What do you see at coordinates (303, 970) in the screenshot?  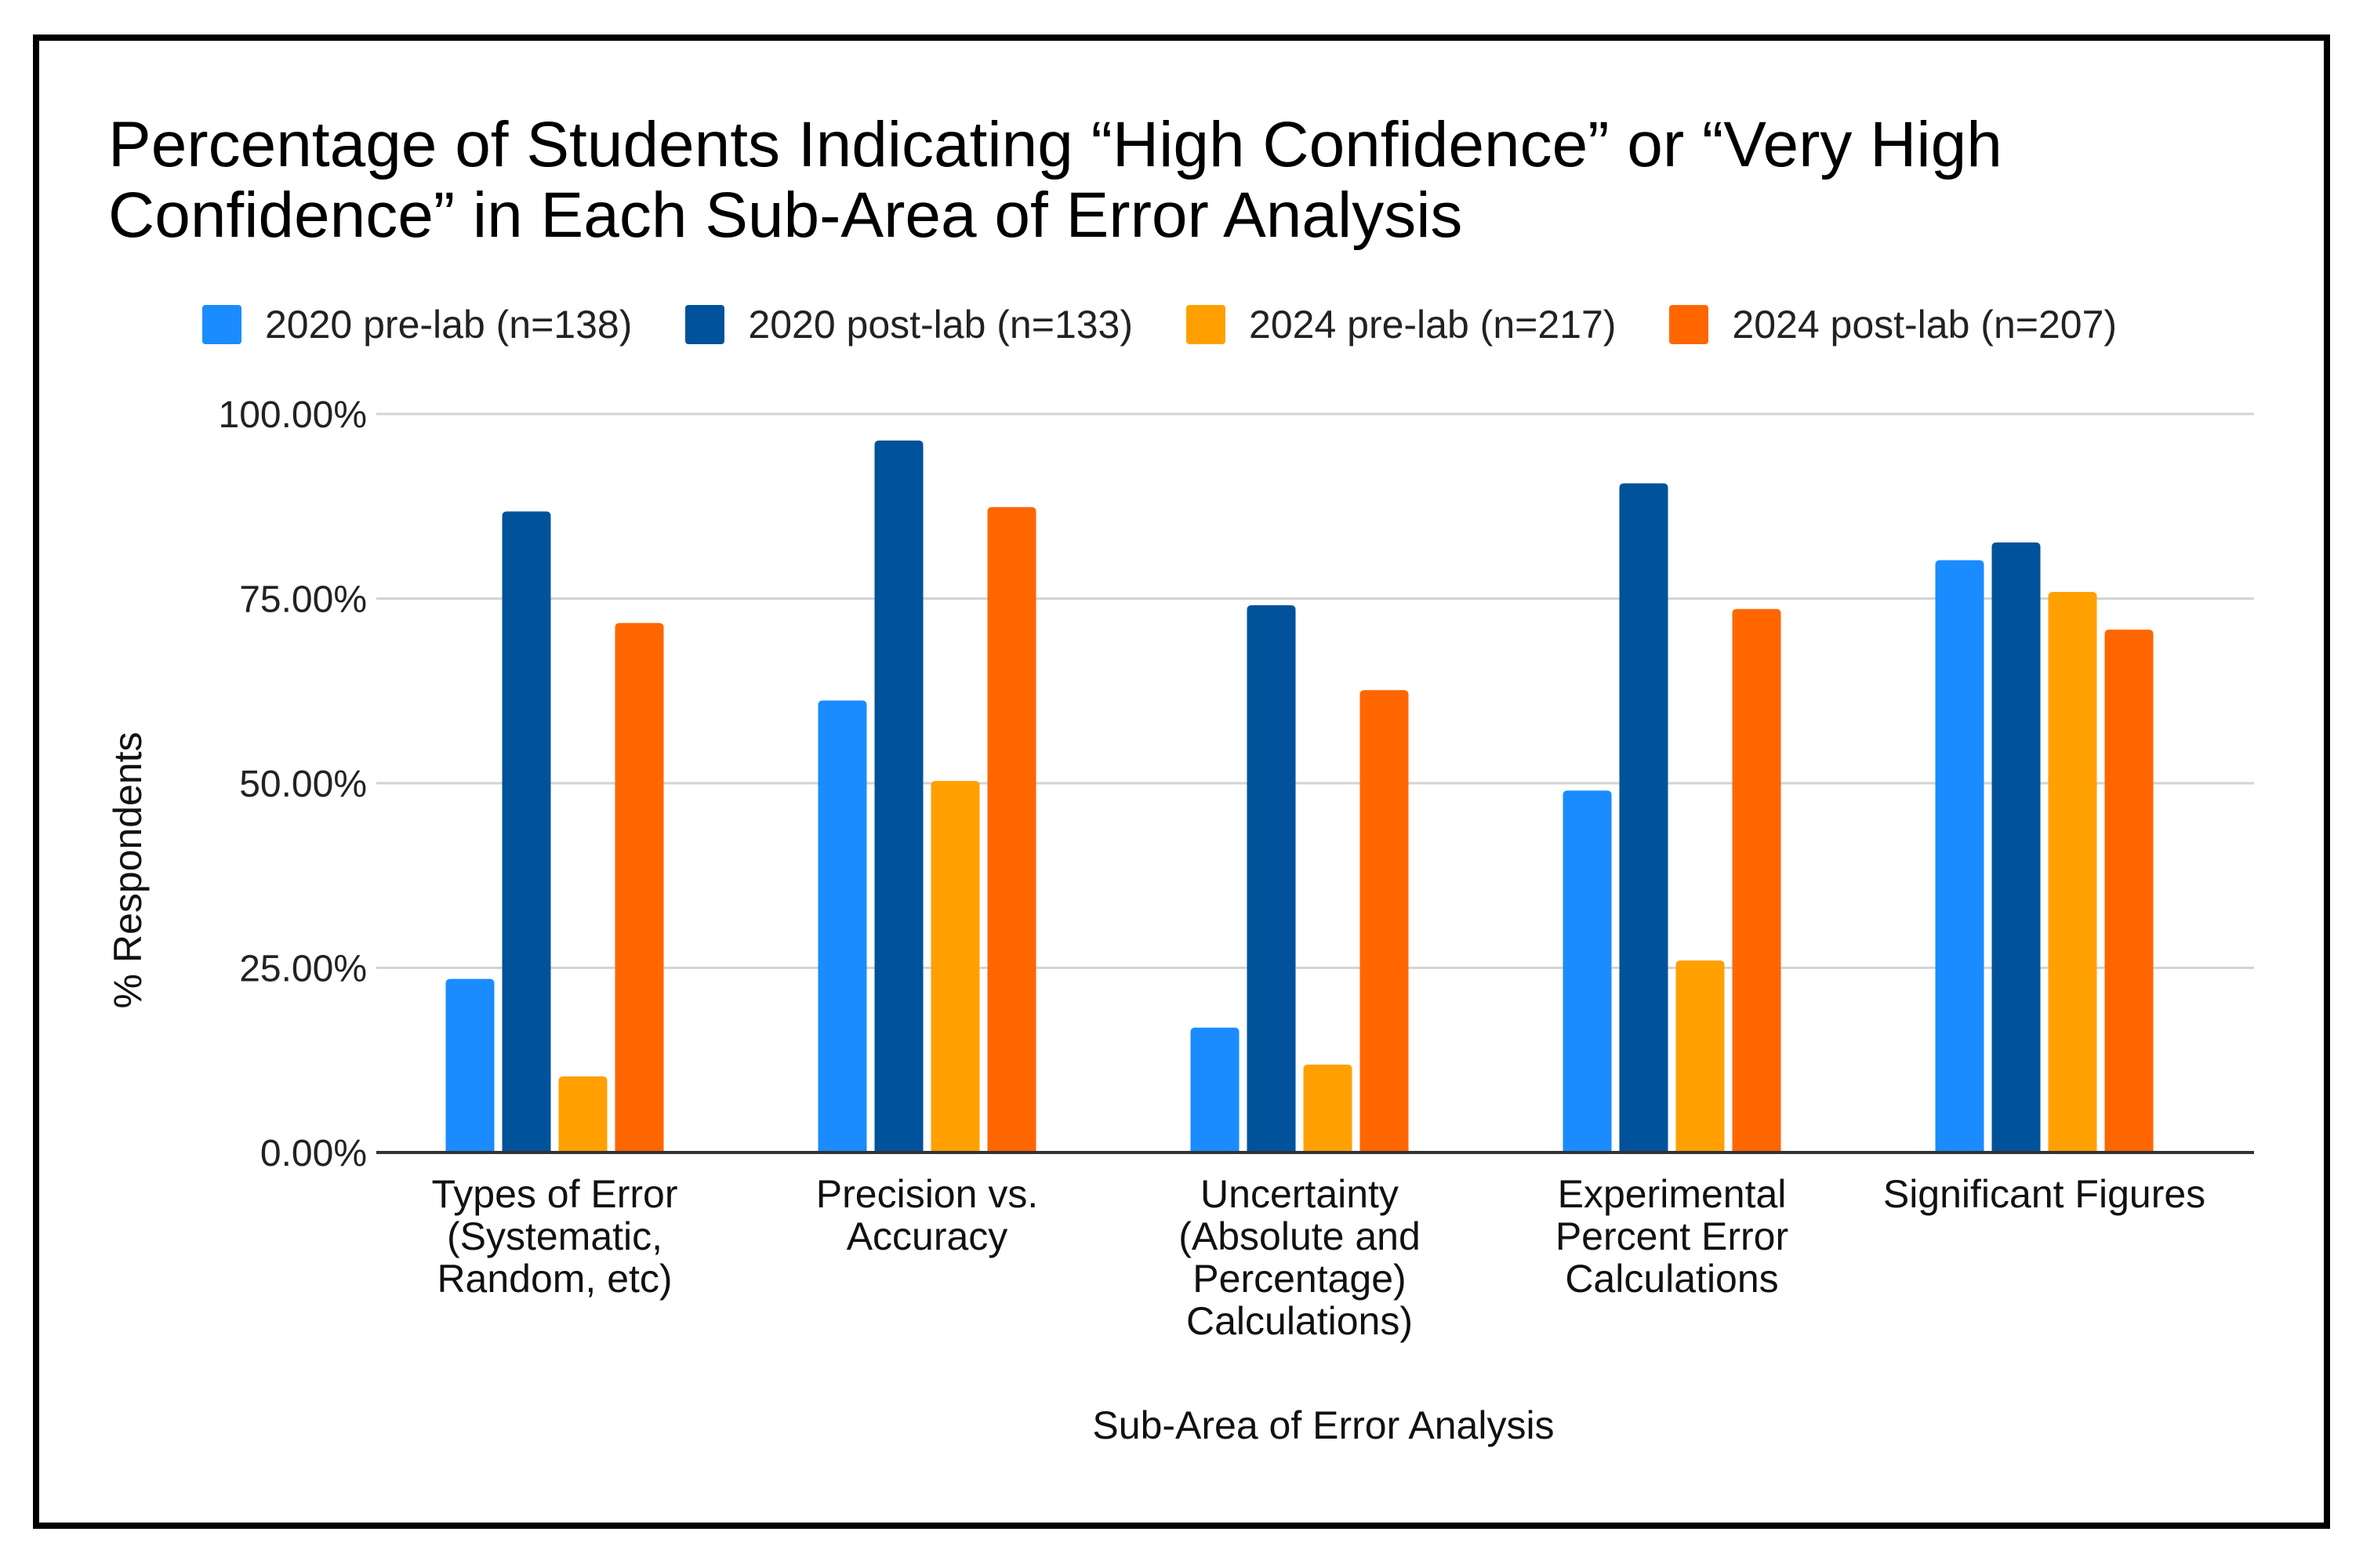 I see `y-tick-label: 25.00%` at bounding box center [303, 970].